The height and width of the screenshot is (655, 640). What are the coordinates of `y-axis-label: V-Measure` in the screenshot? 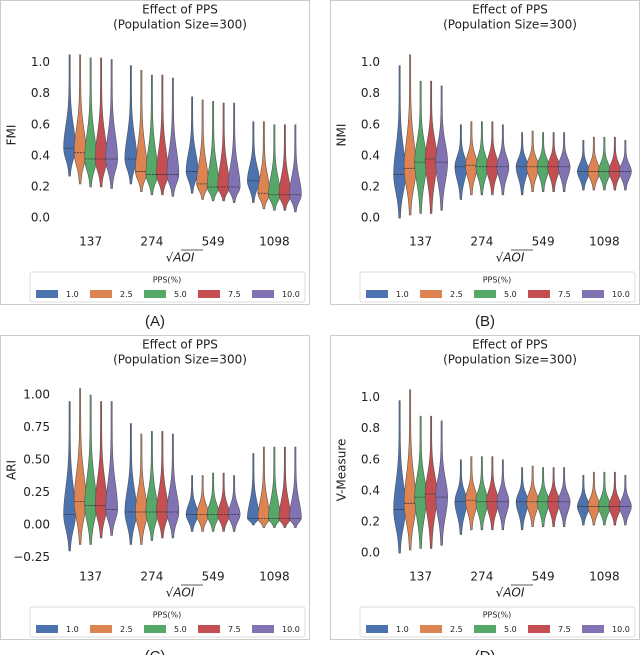 It's located at (342, 470).